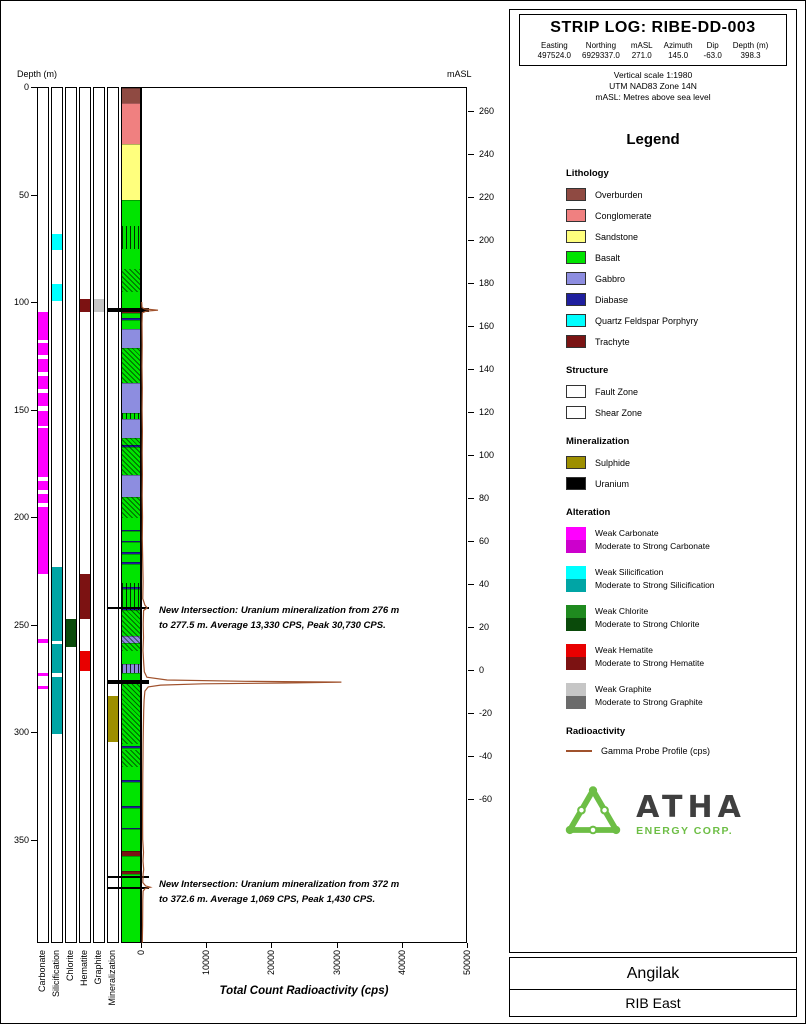 This screenshot has height=1024, width=806. What do you see at coordinates (23, 194) in the screenshot?
I see `depth-tick-label: 50` at bounding box center [23, 194].